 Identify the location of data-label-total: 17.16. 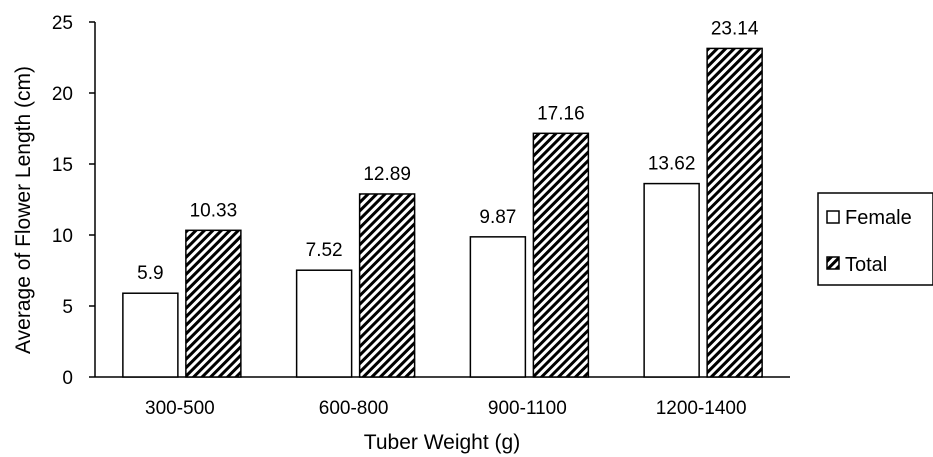
(561, 113).